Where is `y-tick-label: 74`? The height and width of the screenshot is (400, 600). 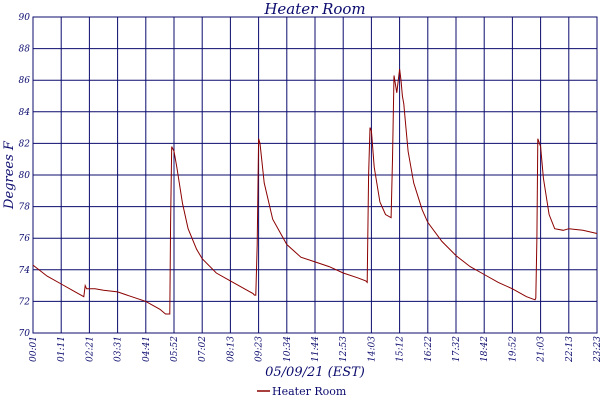 y-tick-label: 74 is located at coordinates (25, 271).